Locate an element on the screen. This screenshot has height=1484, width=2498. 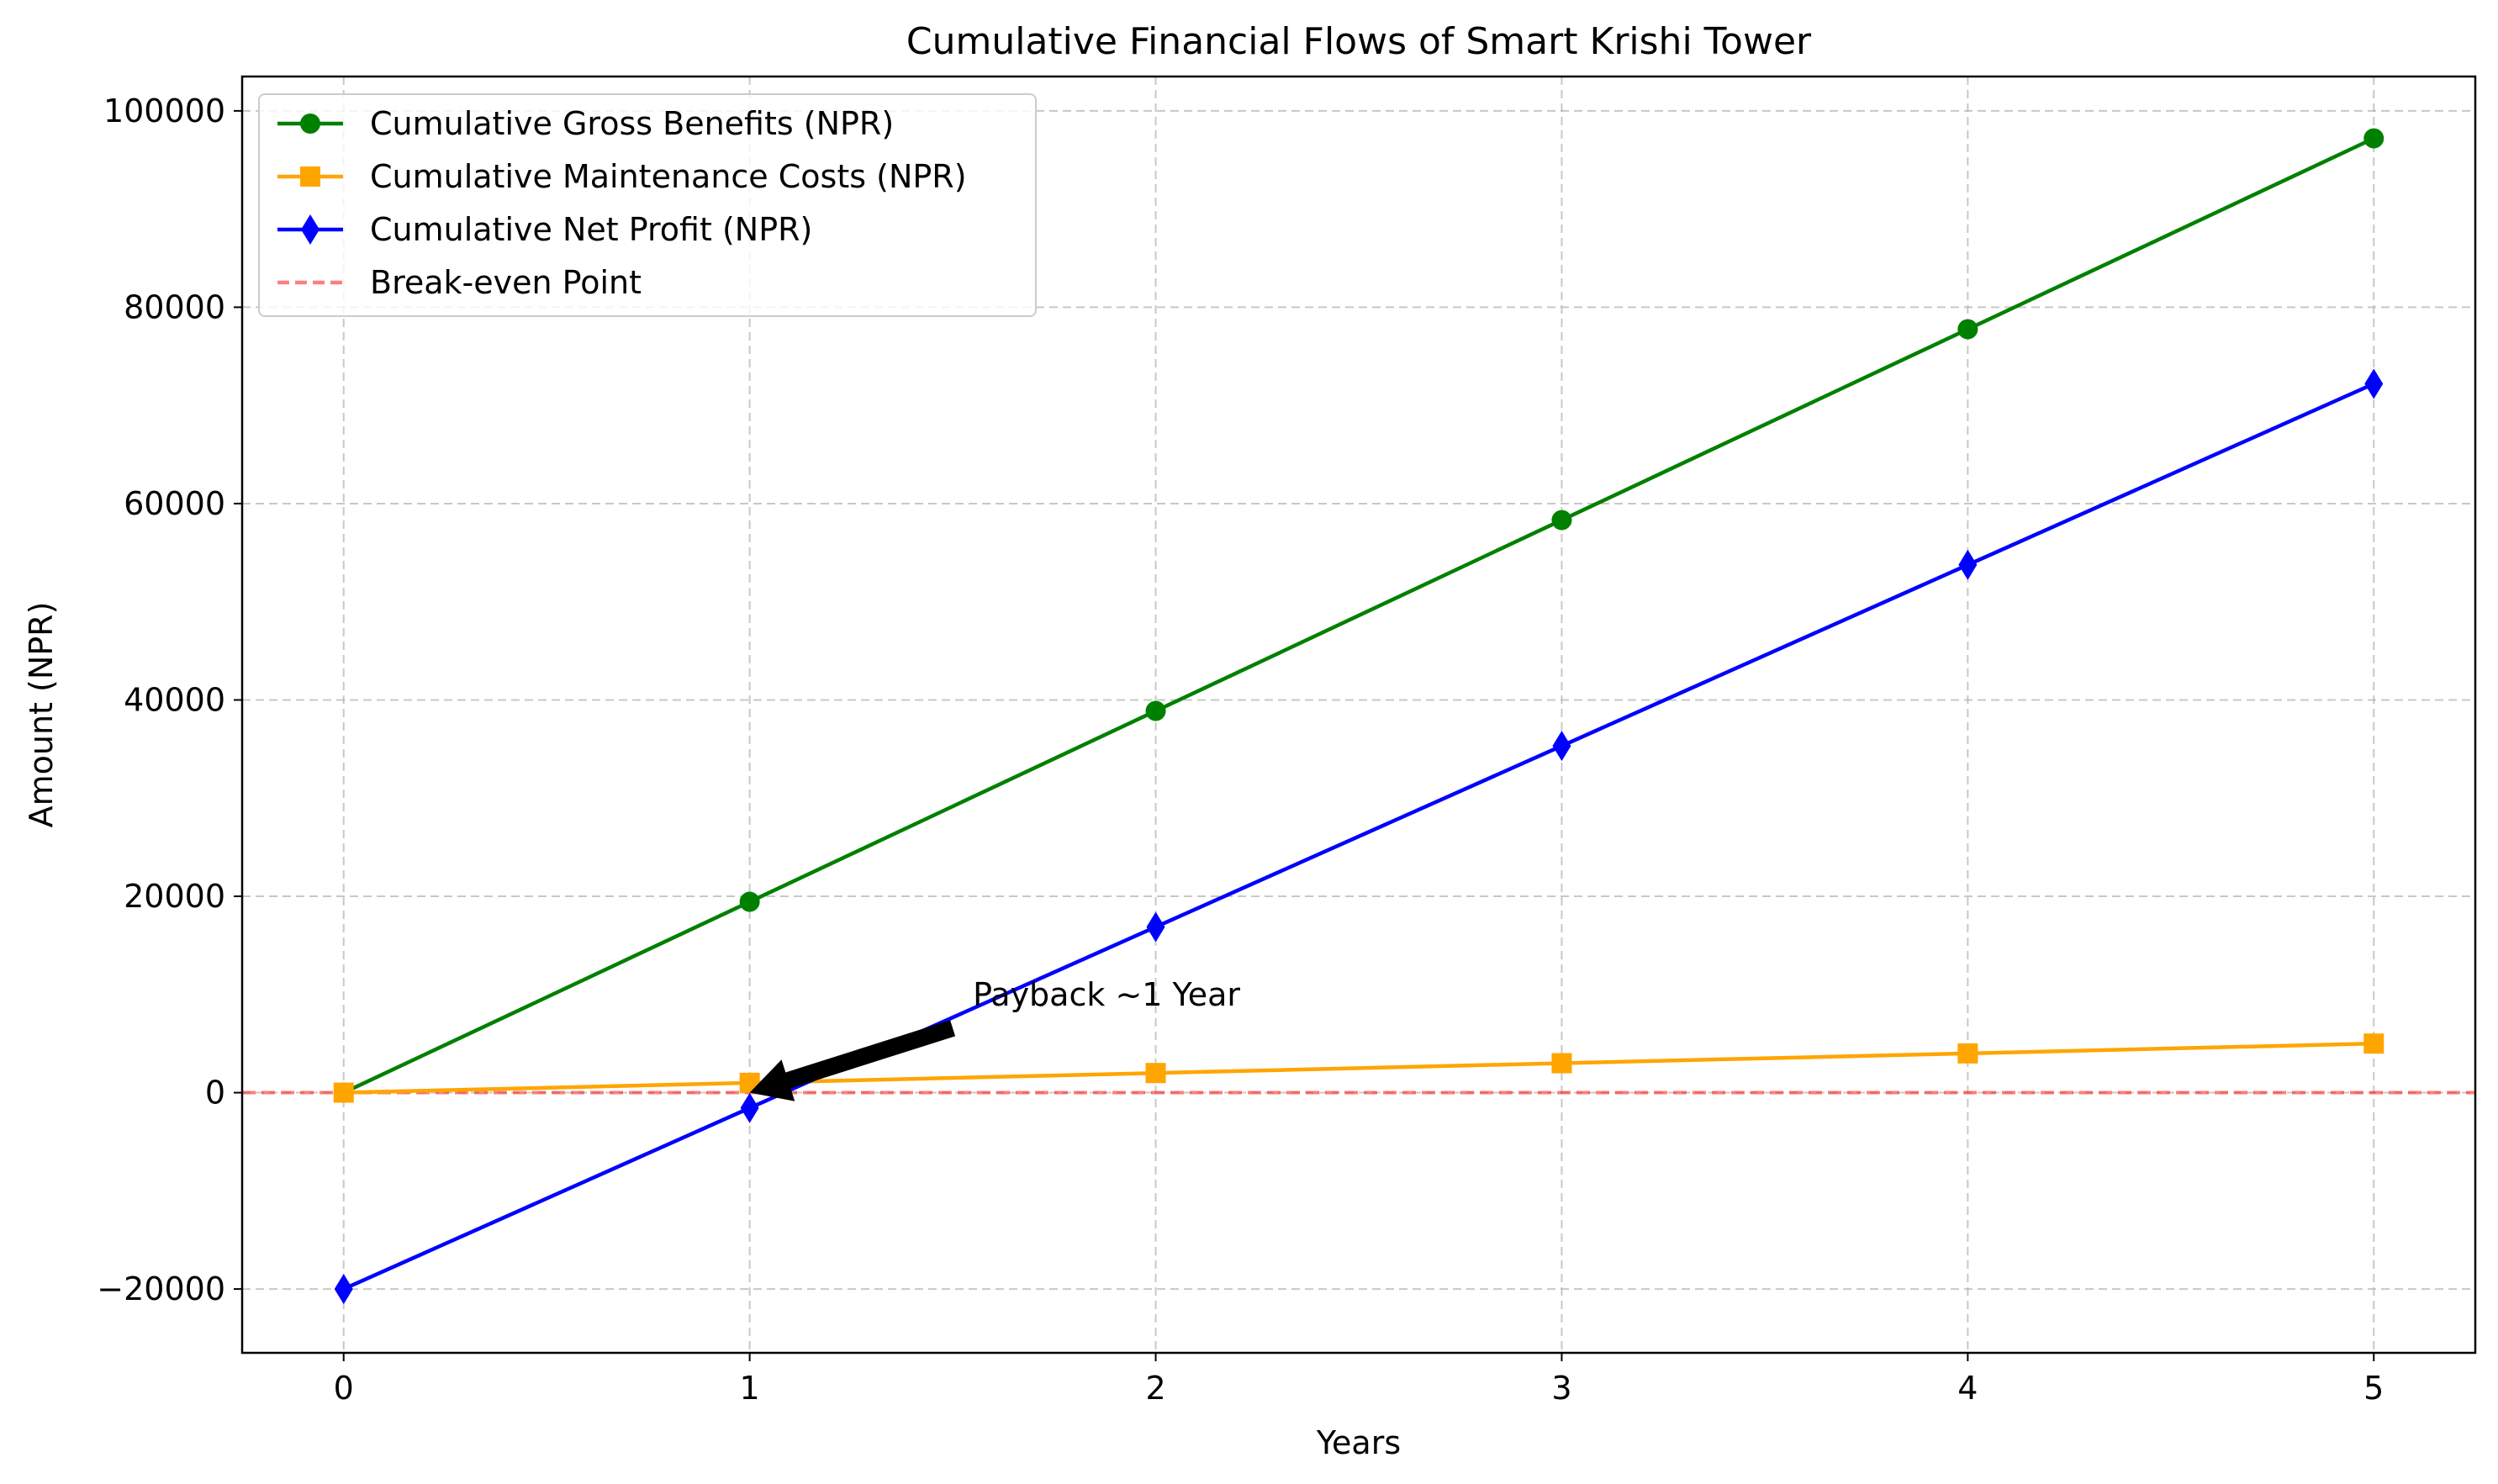
annotation-text: Payback ~1 Year is located at coordinates (1106, 994).